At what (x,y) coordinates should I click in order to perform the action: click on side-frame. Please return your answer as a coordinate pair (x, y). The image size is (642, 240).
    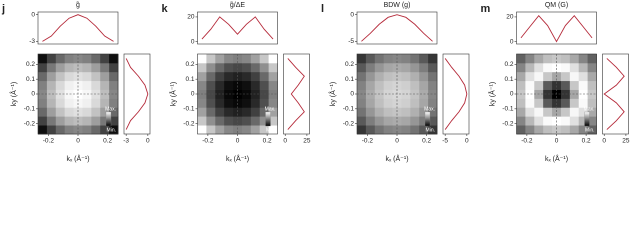
    Looking at the image, I should click on (615, 94).